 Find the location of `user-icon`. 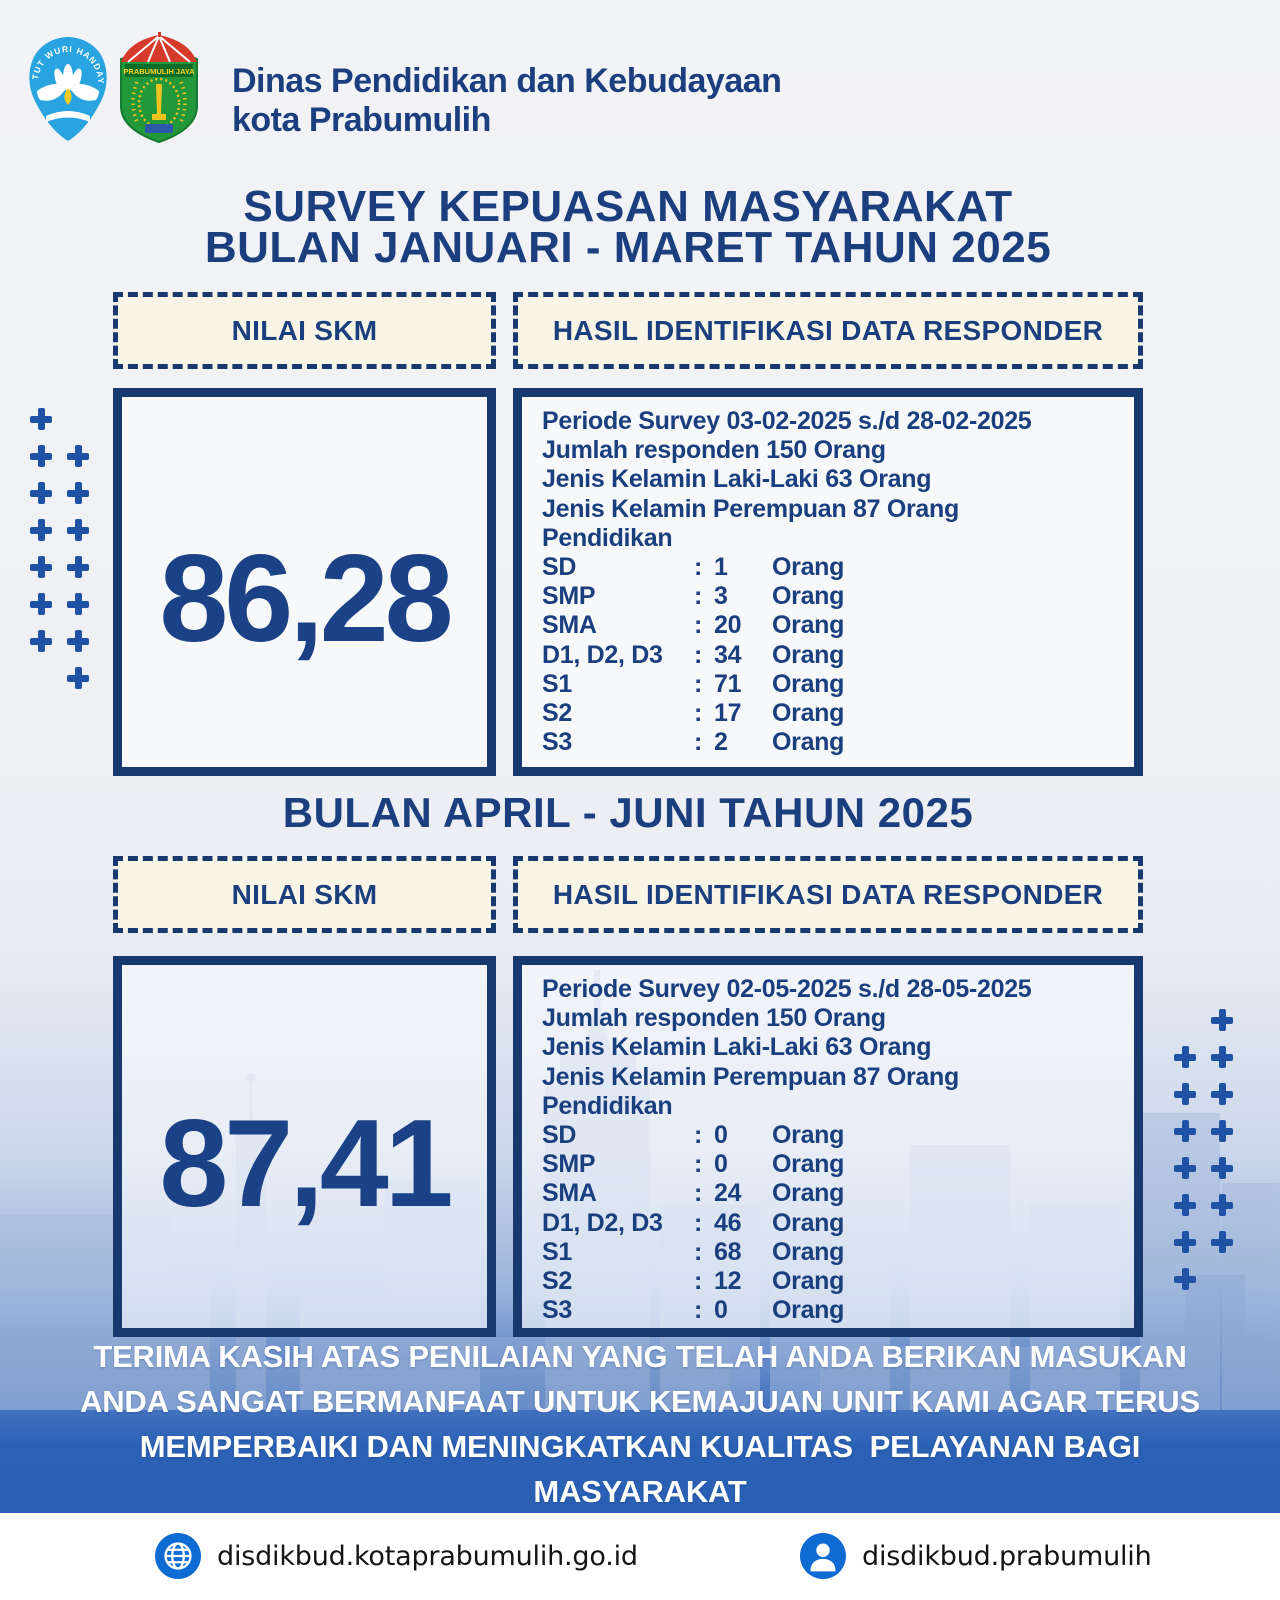

user-icon is located at coordinates (823, 1556).